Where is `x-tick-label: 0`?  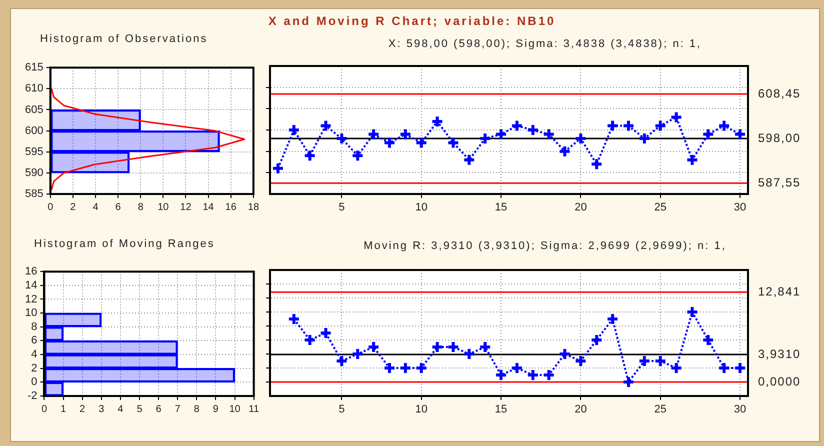 x-tick-label: 0 is located at coordinates (51, 207).